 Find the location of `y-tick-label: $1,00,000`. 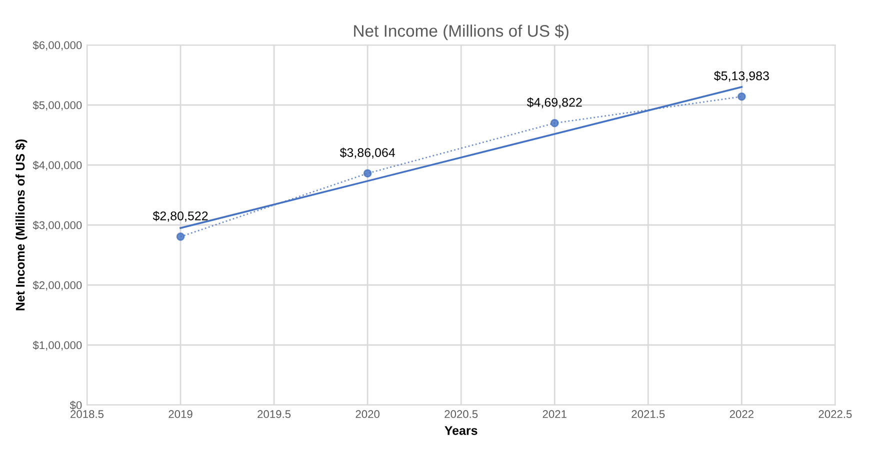

y-tick-label: $1,00,000 is located at coordinates (57, 345).